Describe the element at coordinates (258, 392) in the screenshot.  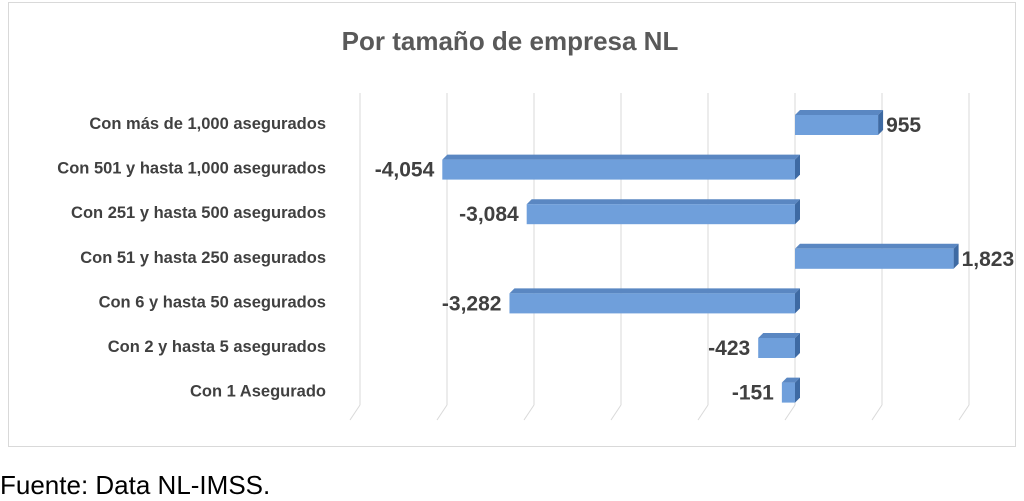
I see `category-label: Con 1 Asegurado` at that location.